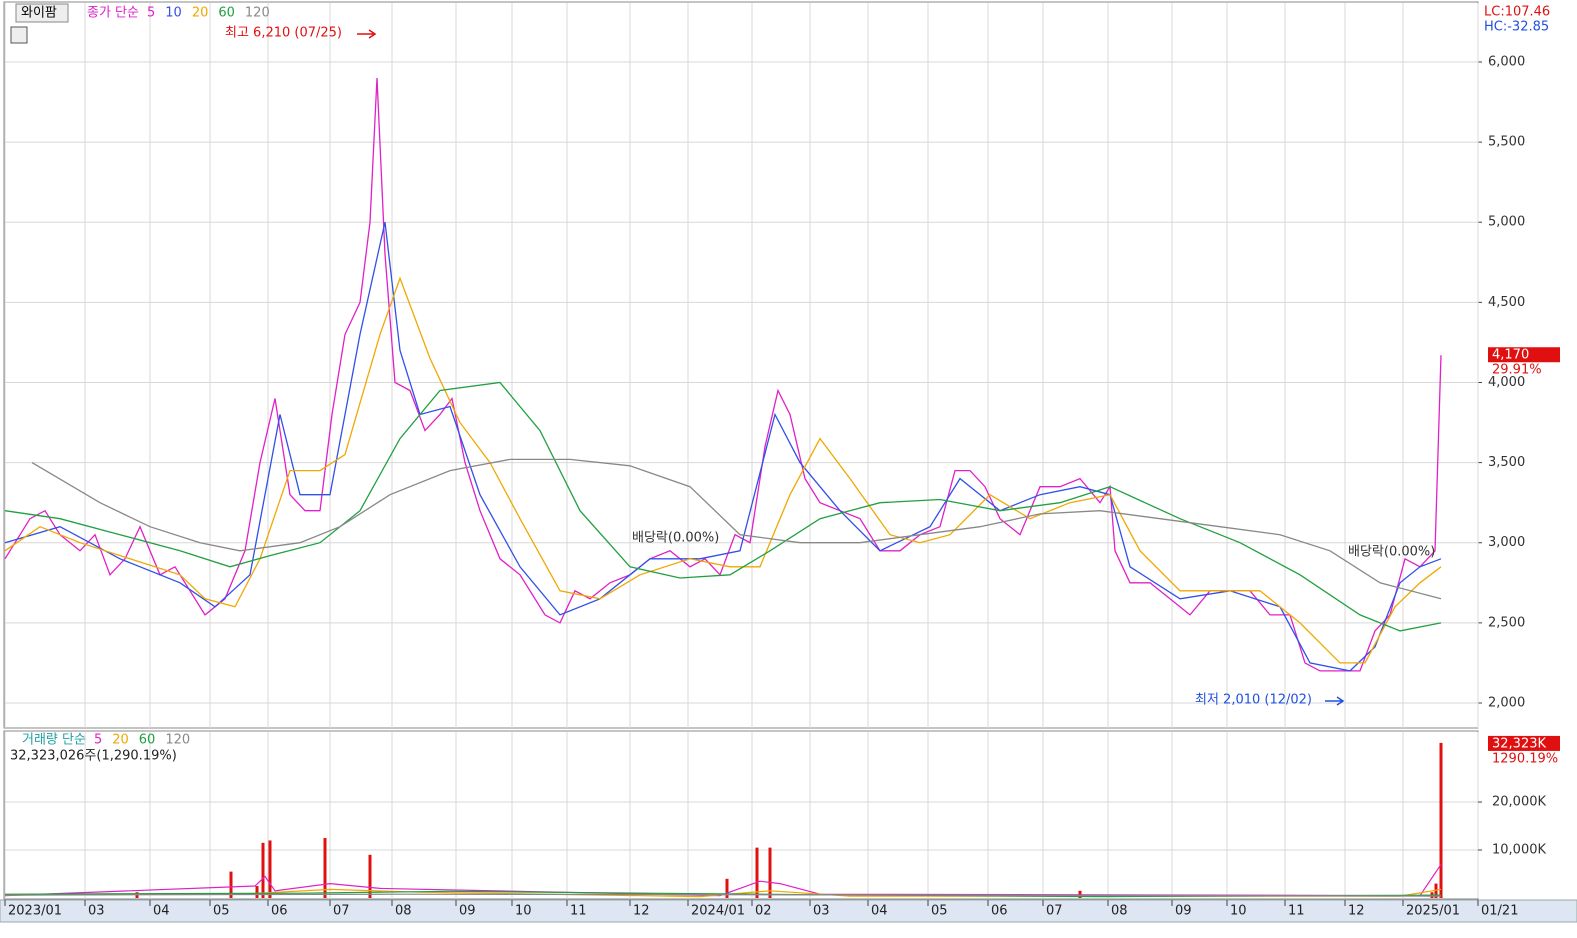 Image resolution: width=1577 pixels, height=938 pixels. Describe the element at coordinates (1525, 758) in the screenshot. I see `last-volume-change: 1290.19%` at that location.